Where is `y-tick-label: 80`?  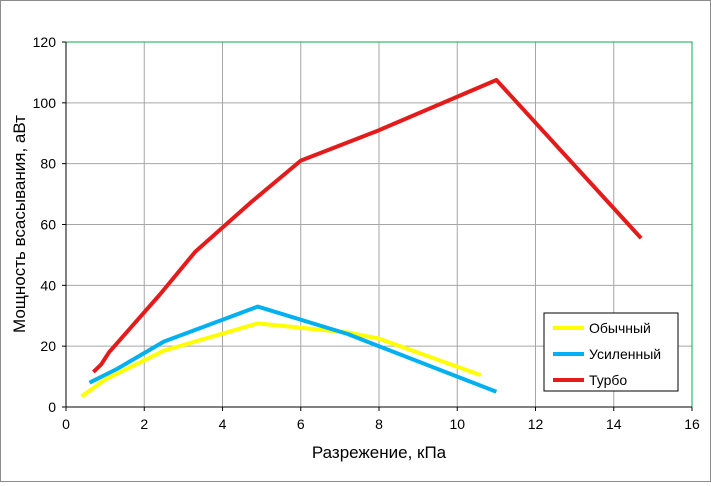
y-tick-label: 80 is located at coordinates (48, 164).